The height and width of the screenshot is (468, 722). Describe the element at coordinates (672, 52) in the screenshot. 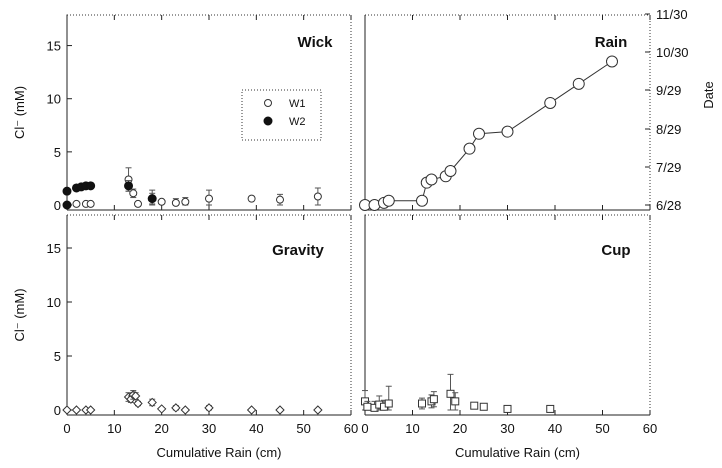

I see `y-right-tick-label: 10/30` at that location.